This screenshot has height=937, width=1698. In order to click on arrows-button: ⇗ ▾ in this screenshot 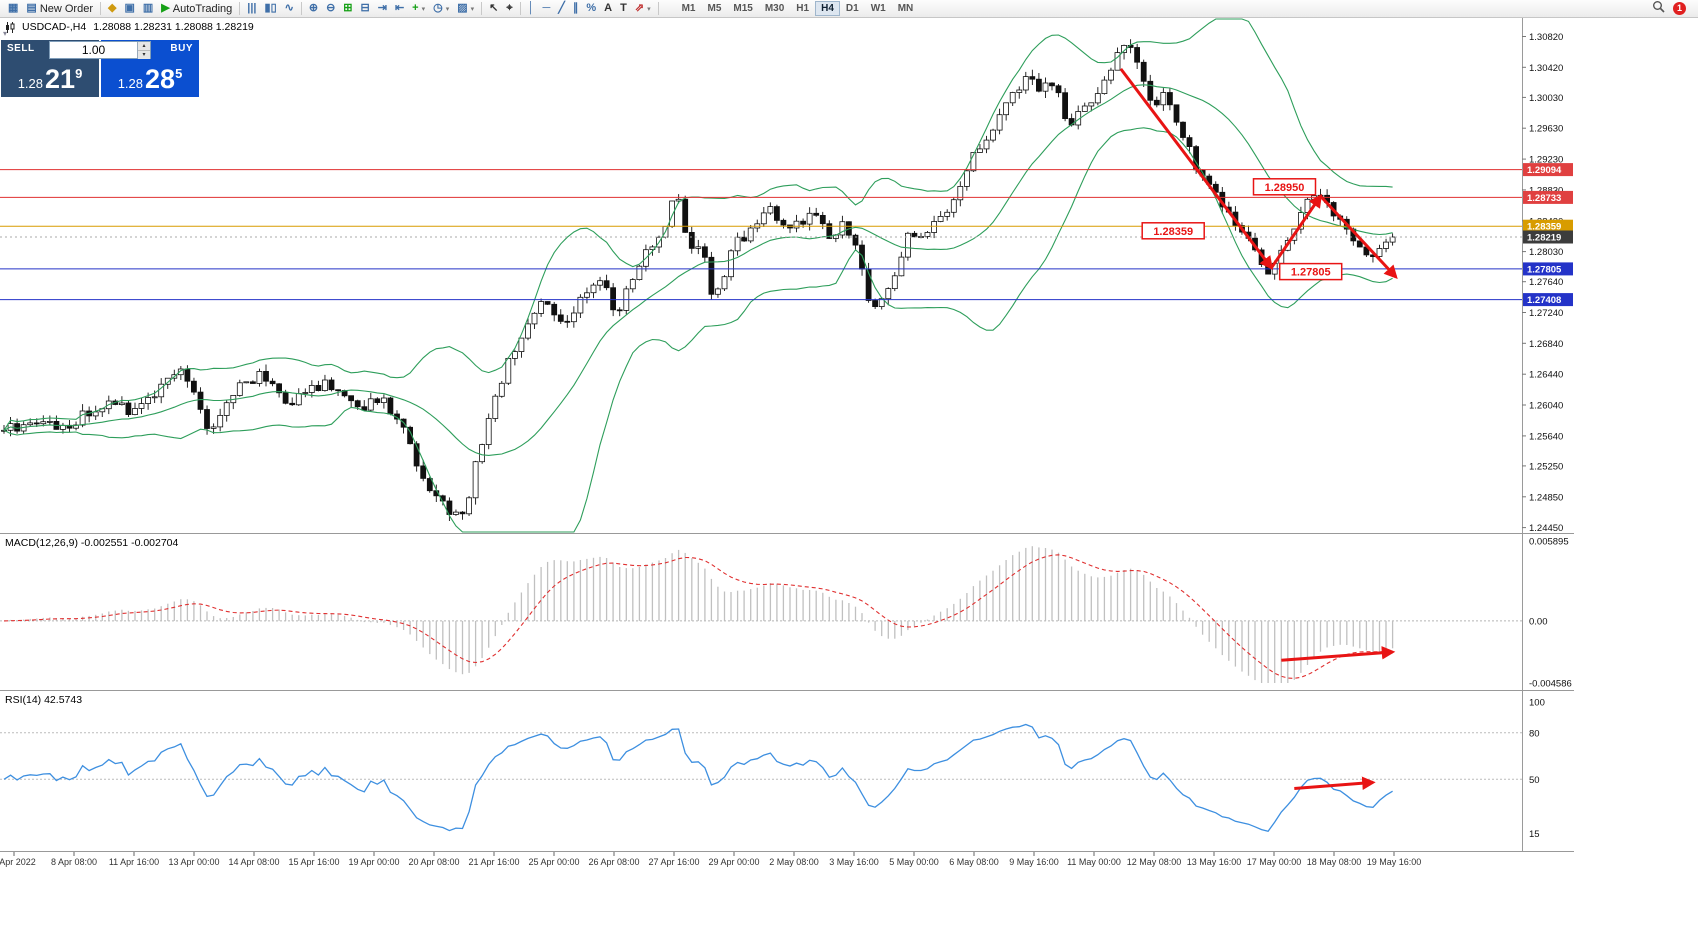, I will do `click(643, 9)`.